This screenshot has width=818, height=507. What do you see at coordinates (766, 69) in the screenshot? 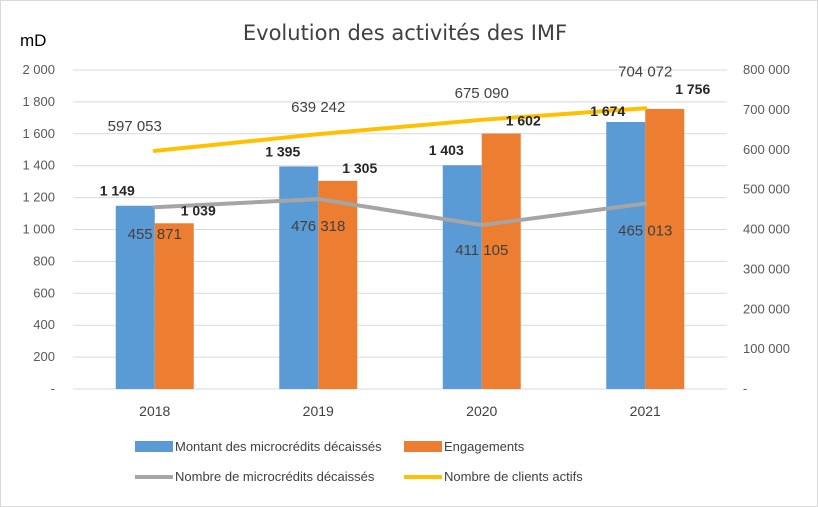
I see `right-axis-tick-label: 800 000` at bounding box center [766, 69].